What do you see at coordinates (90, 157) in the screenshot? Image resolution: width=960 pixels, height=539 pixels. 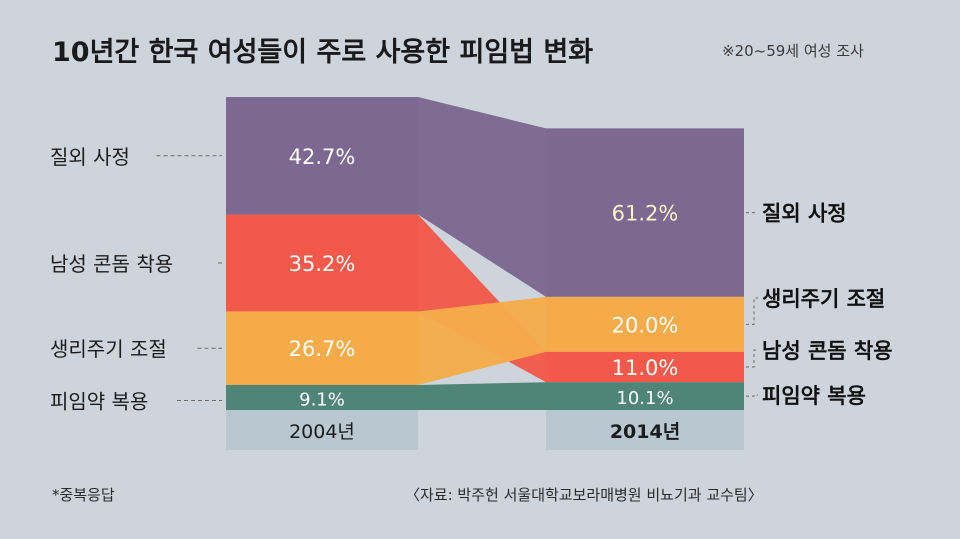 I see `left-label-withdrawal: 질외 사정` at bounding box center [90, 157].